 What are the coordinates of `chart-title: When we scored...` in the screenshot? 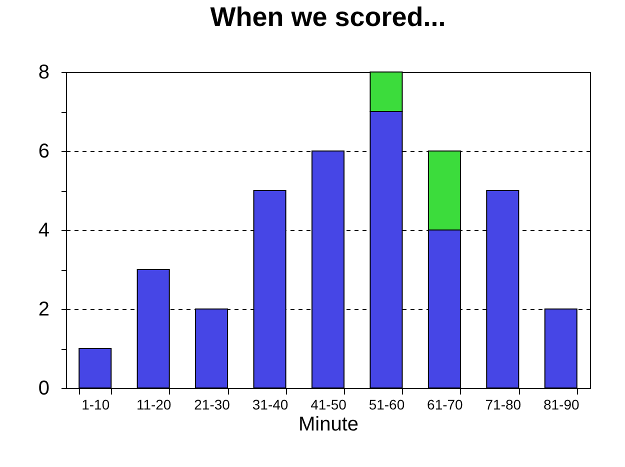 It's located at (328, 17).